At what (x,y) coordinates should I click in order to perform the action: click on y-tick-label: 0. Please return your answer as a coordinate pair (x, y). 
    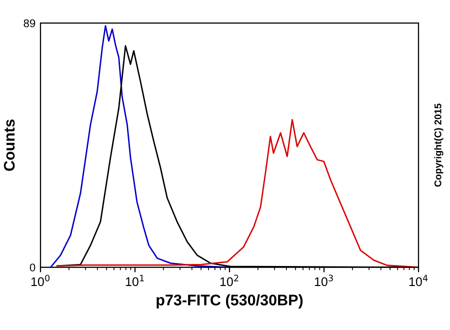
    Looking at the image, I should click on (33, 268).